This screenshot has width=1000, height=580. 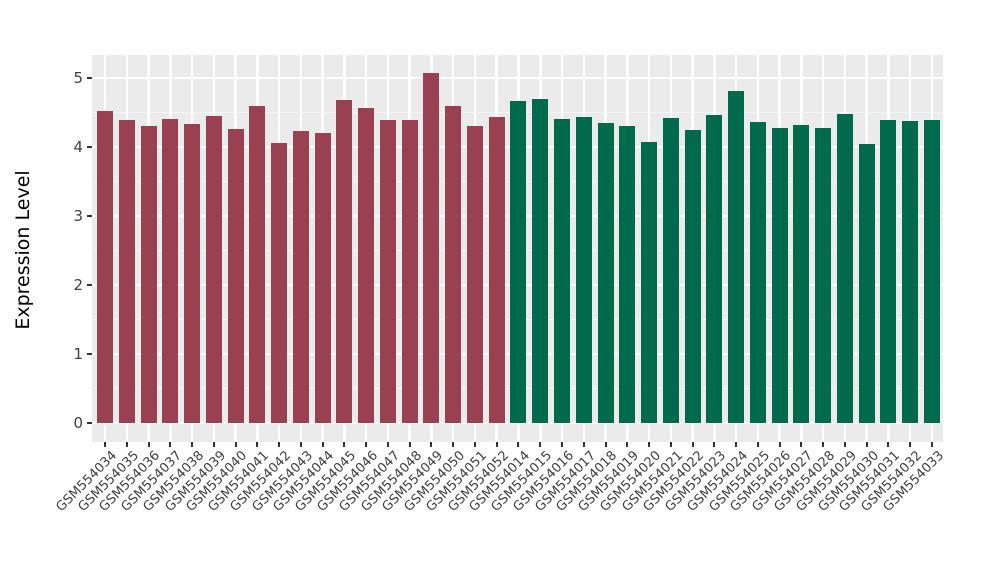 What do you see at coordinates (23, 250) in the screenshot?
I see `y-axis-title: Expression Level` at bounding box center [23, 250].